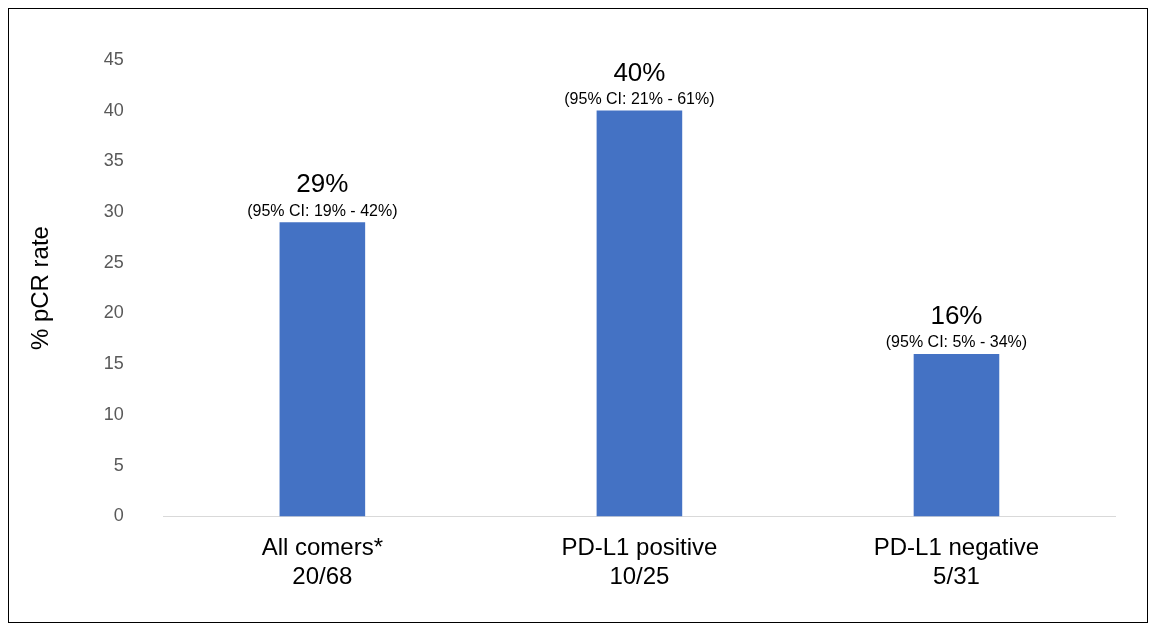 The image size is (1161, 635). What do you see at coordinates (113, 160) in the screenshot?
I see `y-tick-label: 35` at bounding box center [113, 160].